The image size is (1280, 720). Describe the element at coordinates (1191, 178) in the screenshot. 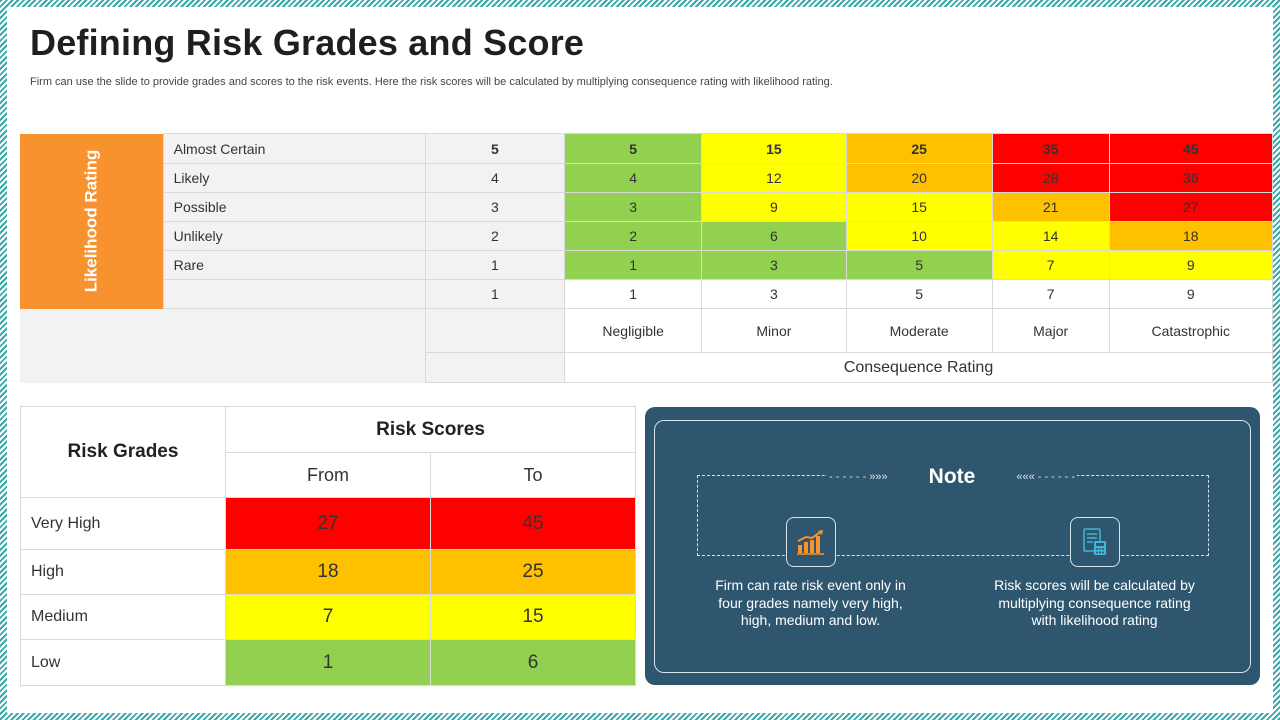

I see `matrix-cell: 36` at that location.